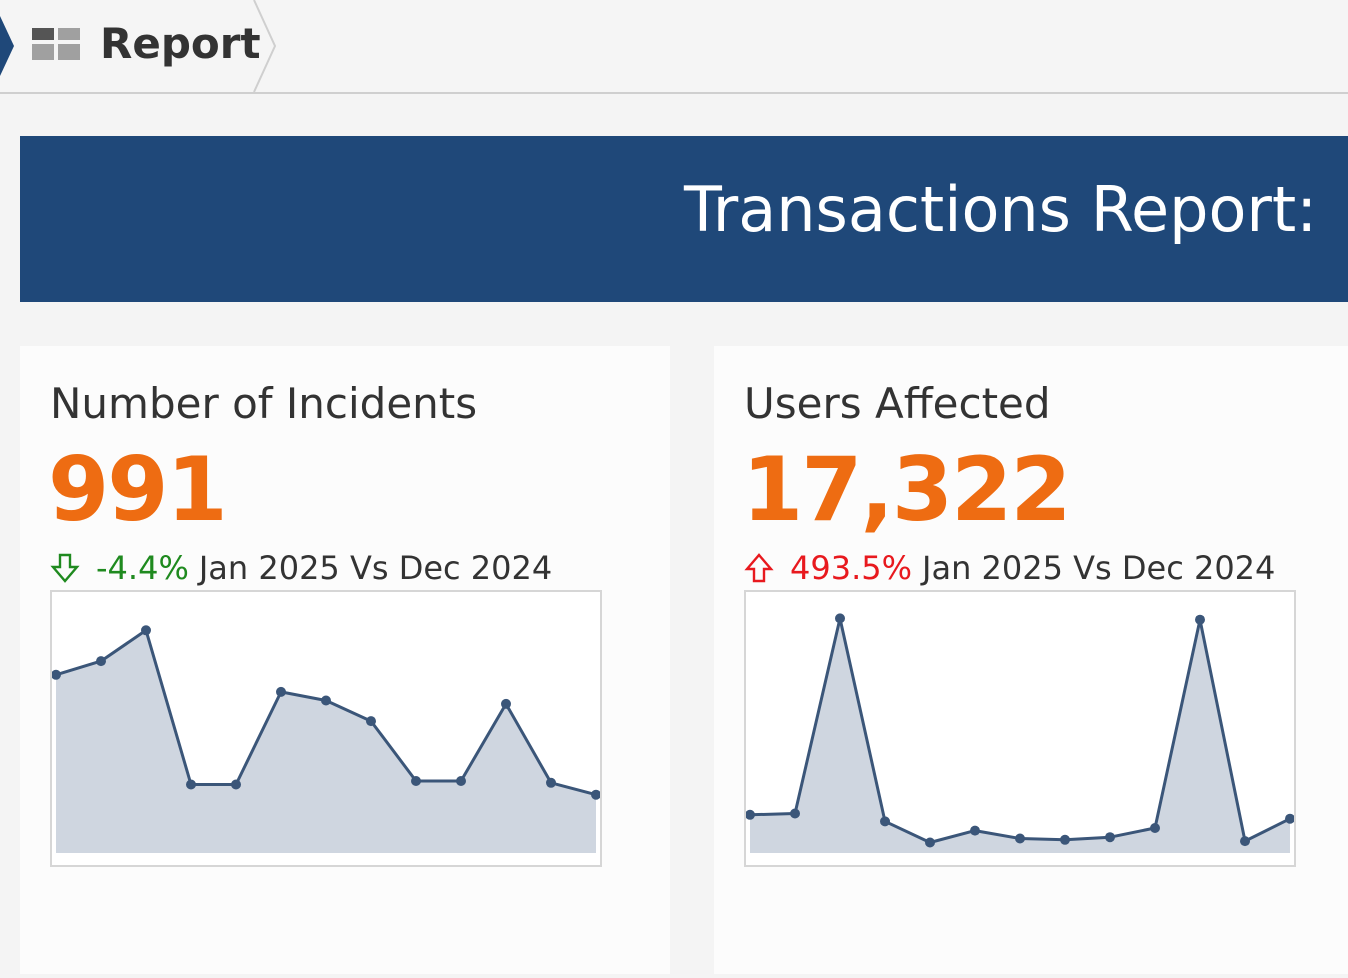 Image resolution: width=1348 pixels, height=978 pixels. What do you see at coordinates (264, 403) in the screenshot?
I see `card-title: Number of Incidents` at bounding box center [264, 403].